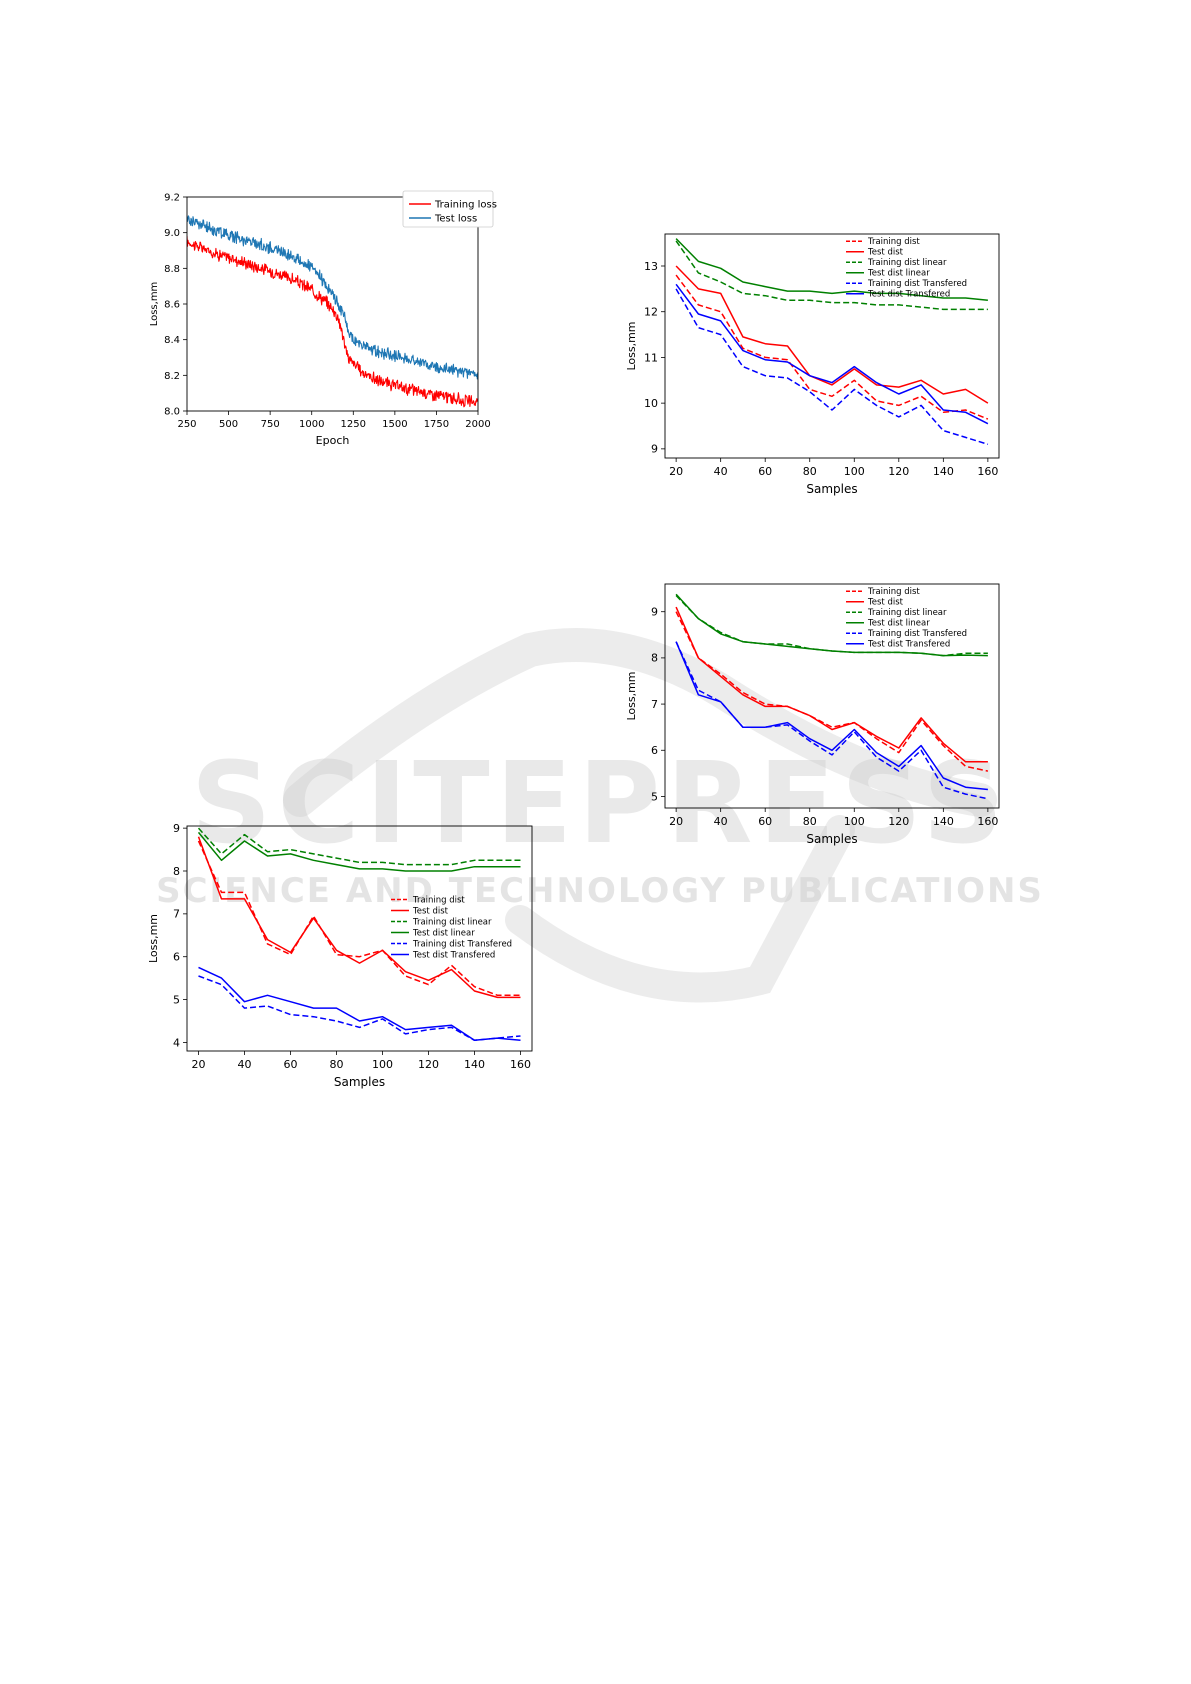  Describe the element at coordinates (332, 297) in the screenshot. I see `series-line-test-loss` at that location.